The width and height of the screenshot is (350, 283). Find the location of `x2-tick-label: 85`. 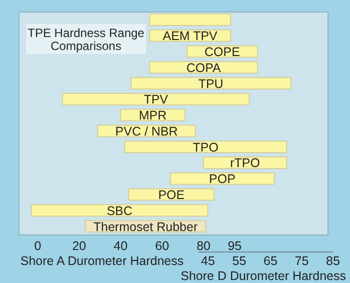

x2-tick-label: 85 is located at coordinates (333, 261).